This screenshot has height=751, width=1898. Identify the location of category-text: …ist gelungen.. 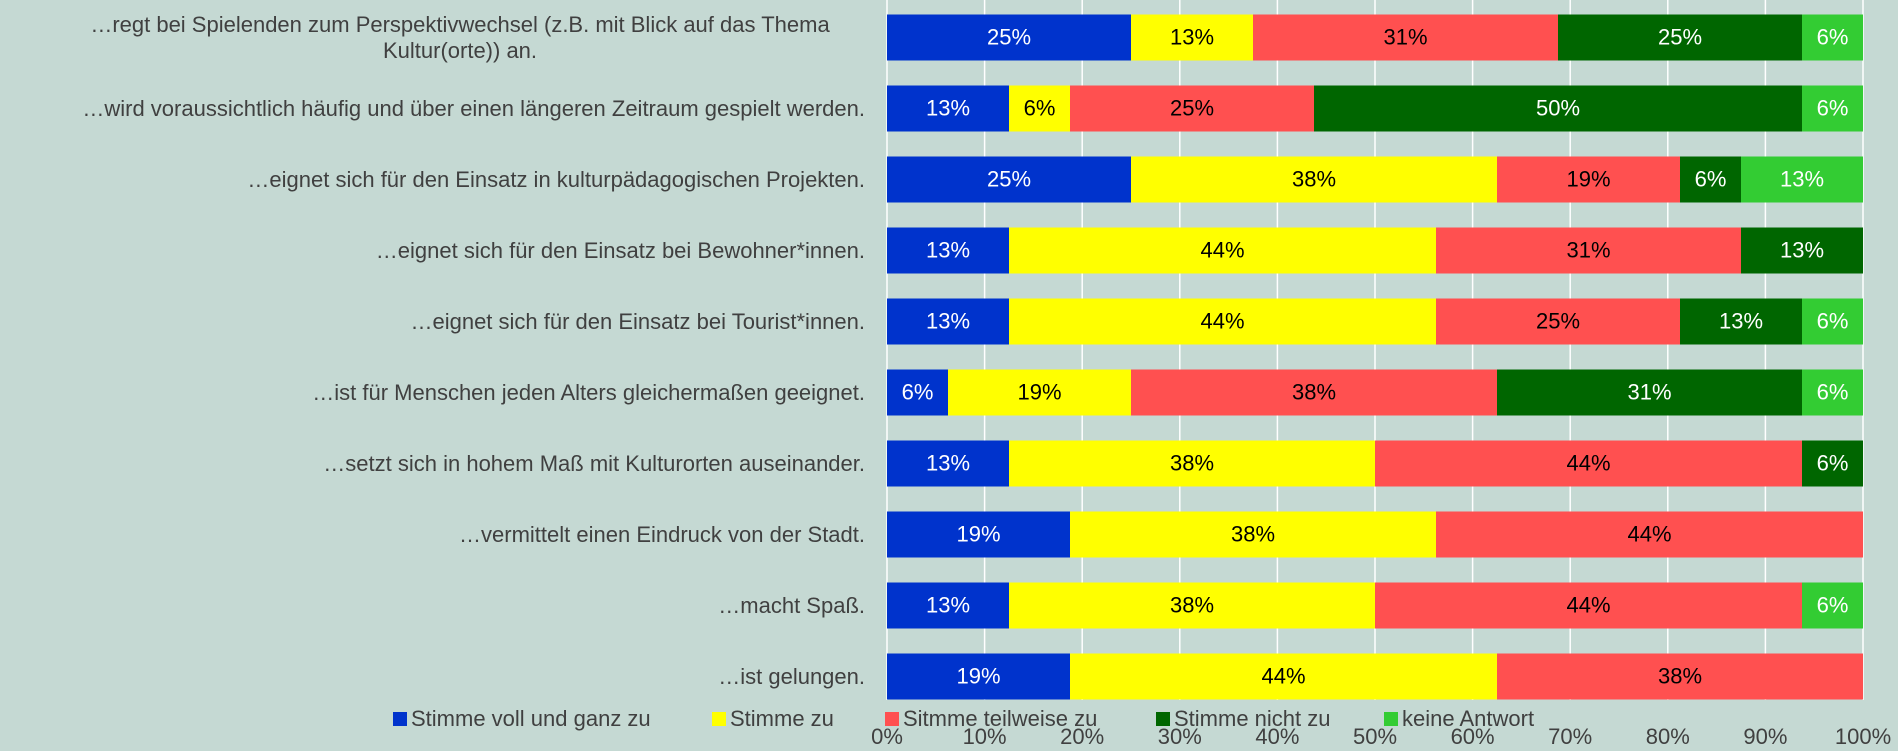
(791, 676).